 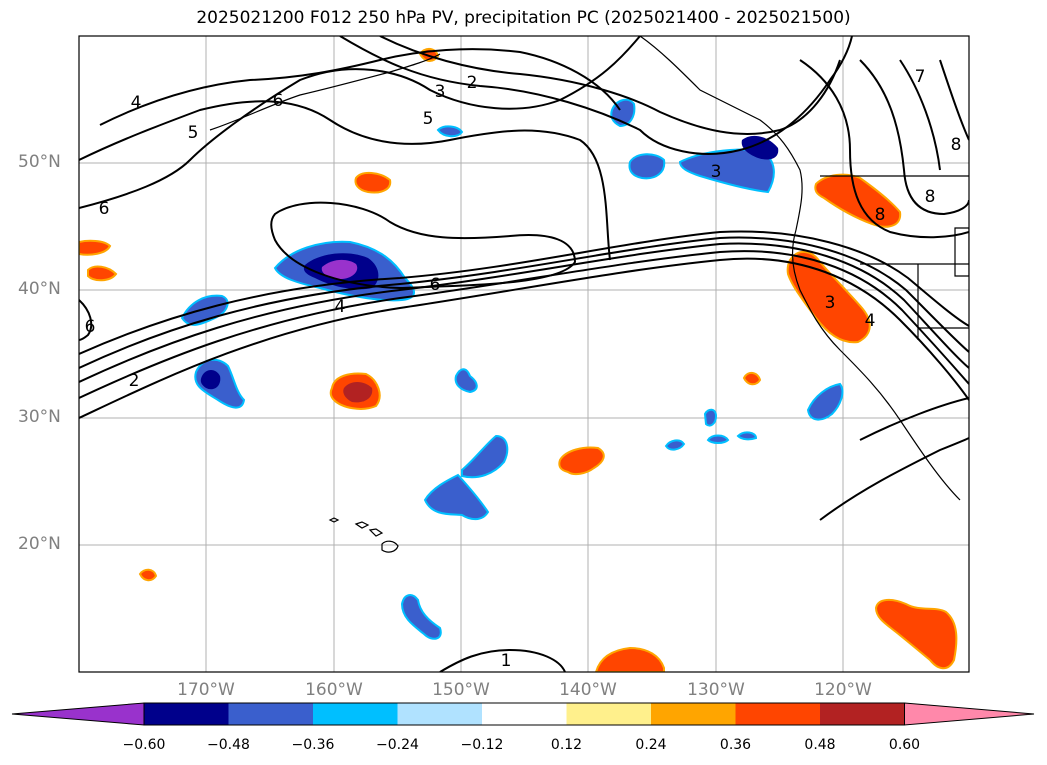 I want to click on precip-blob-w1, so click(x=204, y=310).